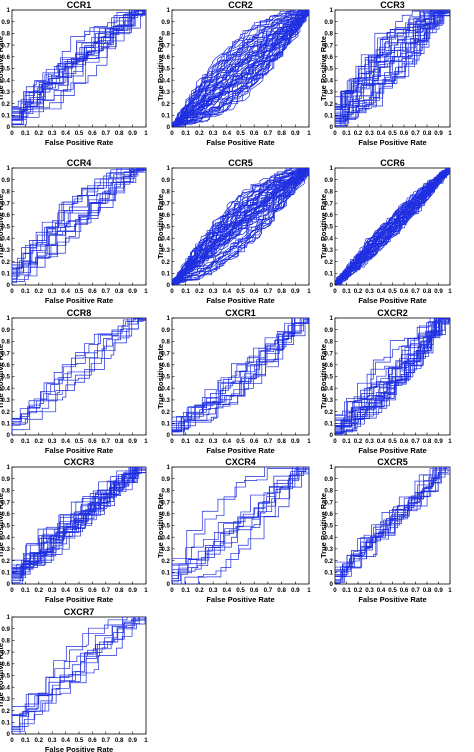 Image resolution: width=474 pixels, height=752 pixels. What do you see at coordinates (450, 590) in the screenshot?
I see `x-tick-label: 1` at bounding box center [450, 590].